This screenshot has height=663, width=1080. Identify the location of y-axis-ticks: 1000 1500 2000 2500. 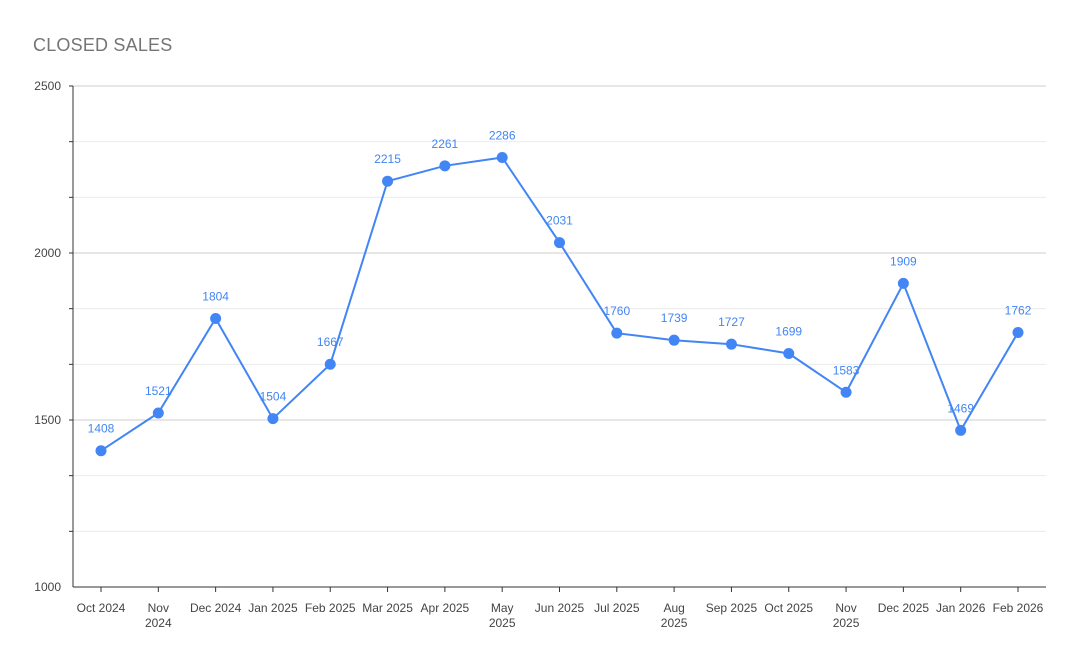
(53, 336).